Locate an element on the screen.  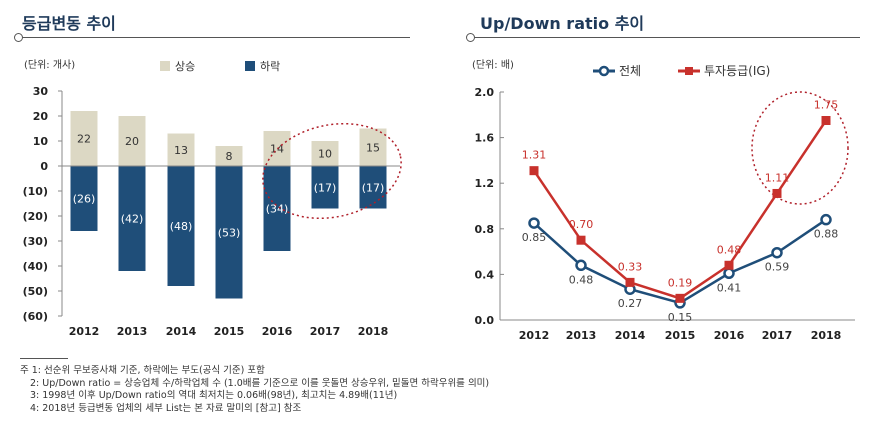
legend-swatch-down is located at coordinates (250, 66).